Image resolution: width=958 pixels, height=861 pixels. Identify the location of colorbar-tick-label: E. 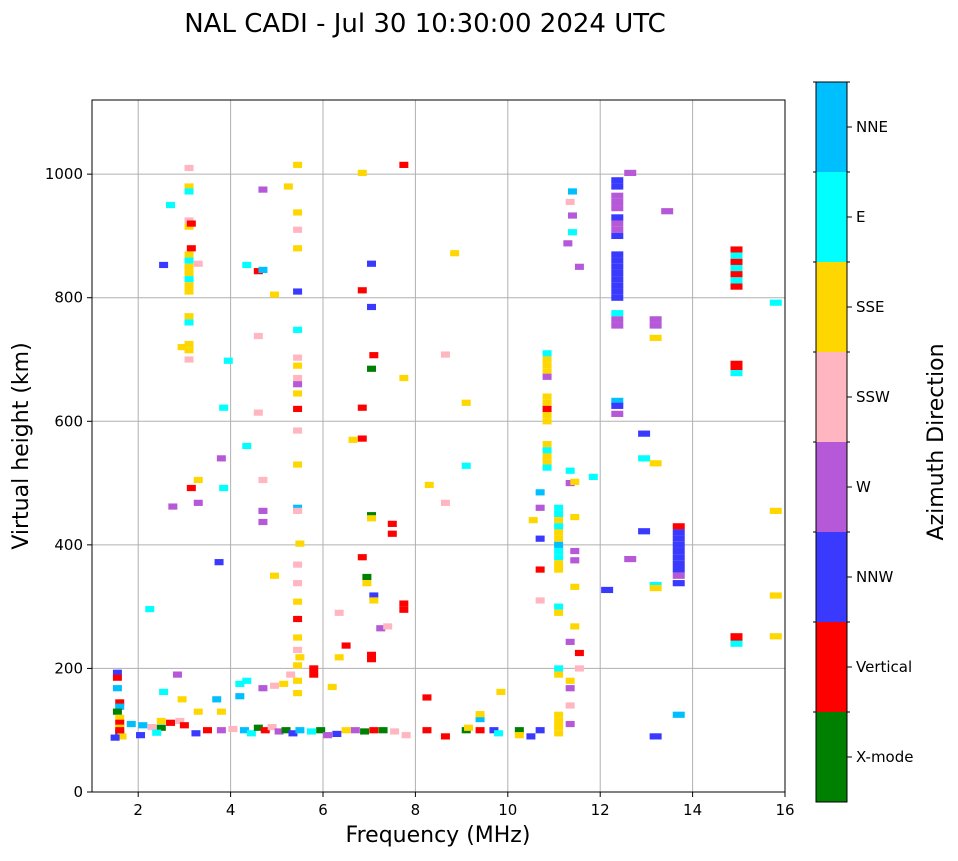
(860, 217).